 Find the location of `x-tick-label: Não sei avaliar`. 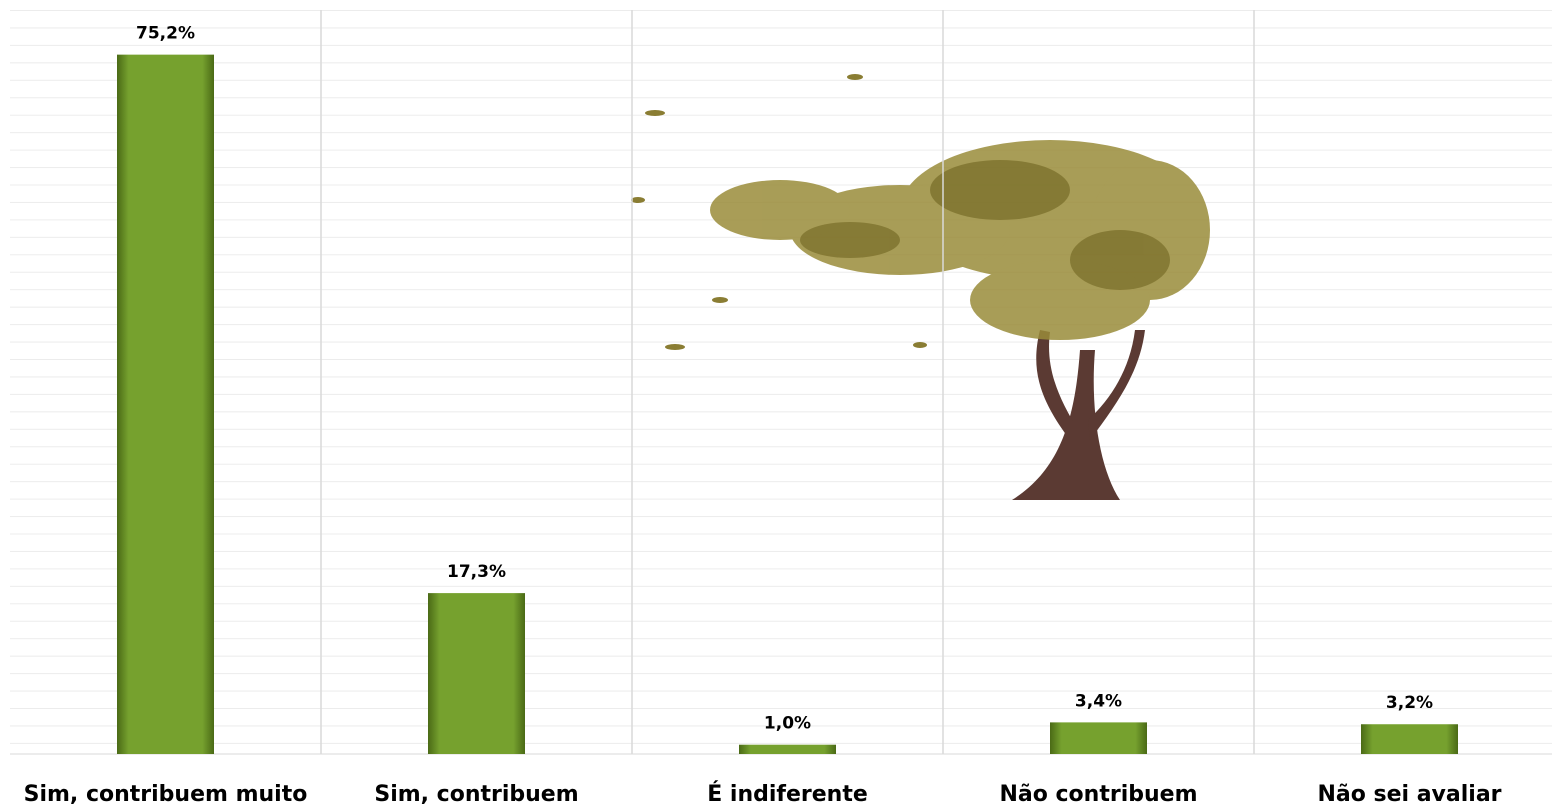

x-tick-label: Não sei avaliar is located at coordinates (1409, 794).